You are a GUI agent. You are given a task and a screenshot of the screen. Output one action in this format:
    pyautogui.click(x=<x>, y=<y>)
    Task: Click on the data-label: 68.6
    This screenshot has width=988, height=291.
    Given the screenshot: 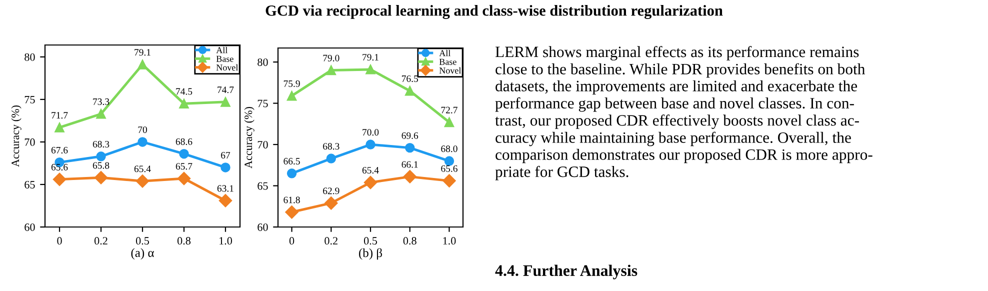 What is the action you would take?
    pyautogui.click(x=184, y=141)
    